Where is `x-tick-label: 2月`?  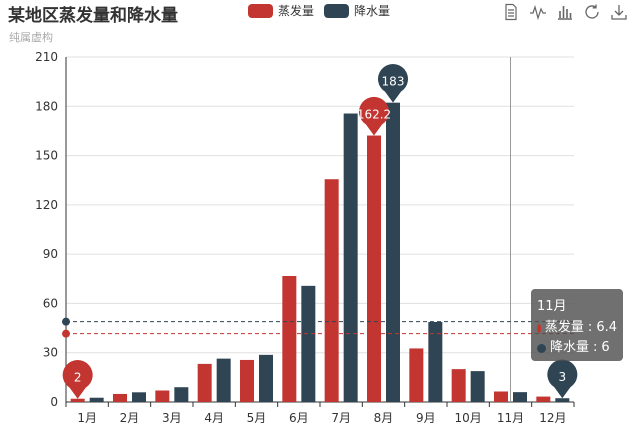 x-tick-label: 2月 is located at coordinates (130, 418).